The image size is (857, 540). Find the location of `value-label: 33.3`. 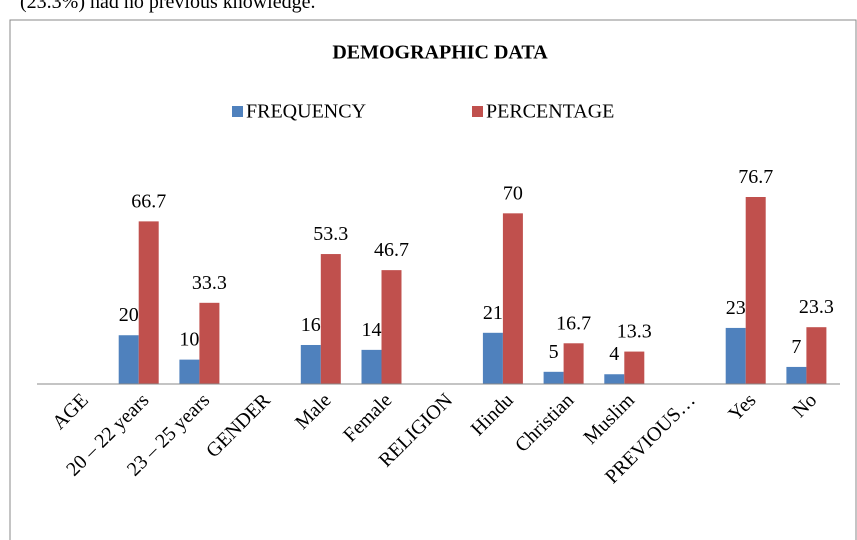

value-label: 33.3 is located at coordinates (209, 283).